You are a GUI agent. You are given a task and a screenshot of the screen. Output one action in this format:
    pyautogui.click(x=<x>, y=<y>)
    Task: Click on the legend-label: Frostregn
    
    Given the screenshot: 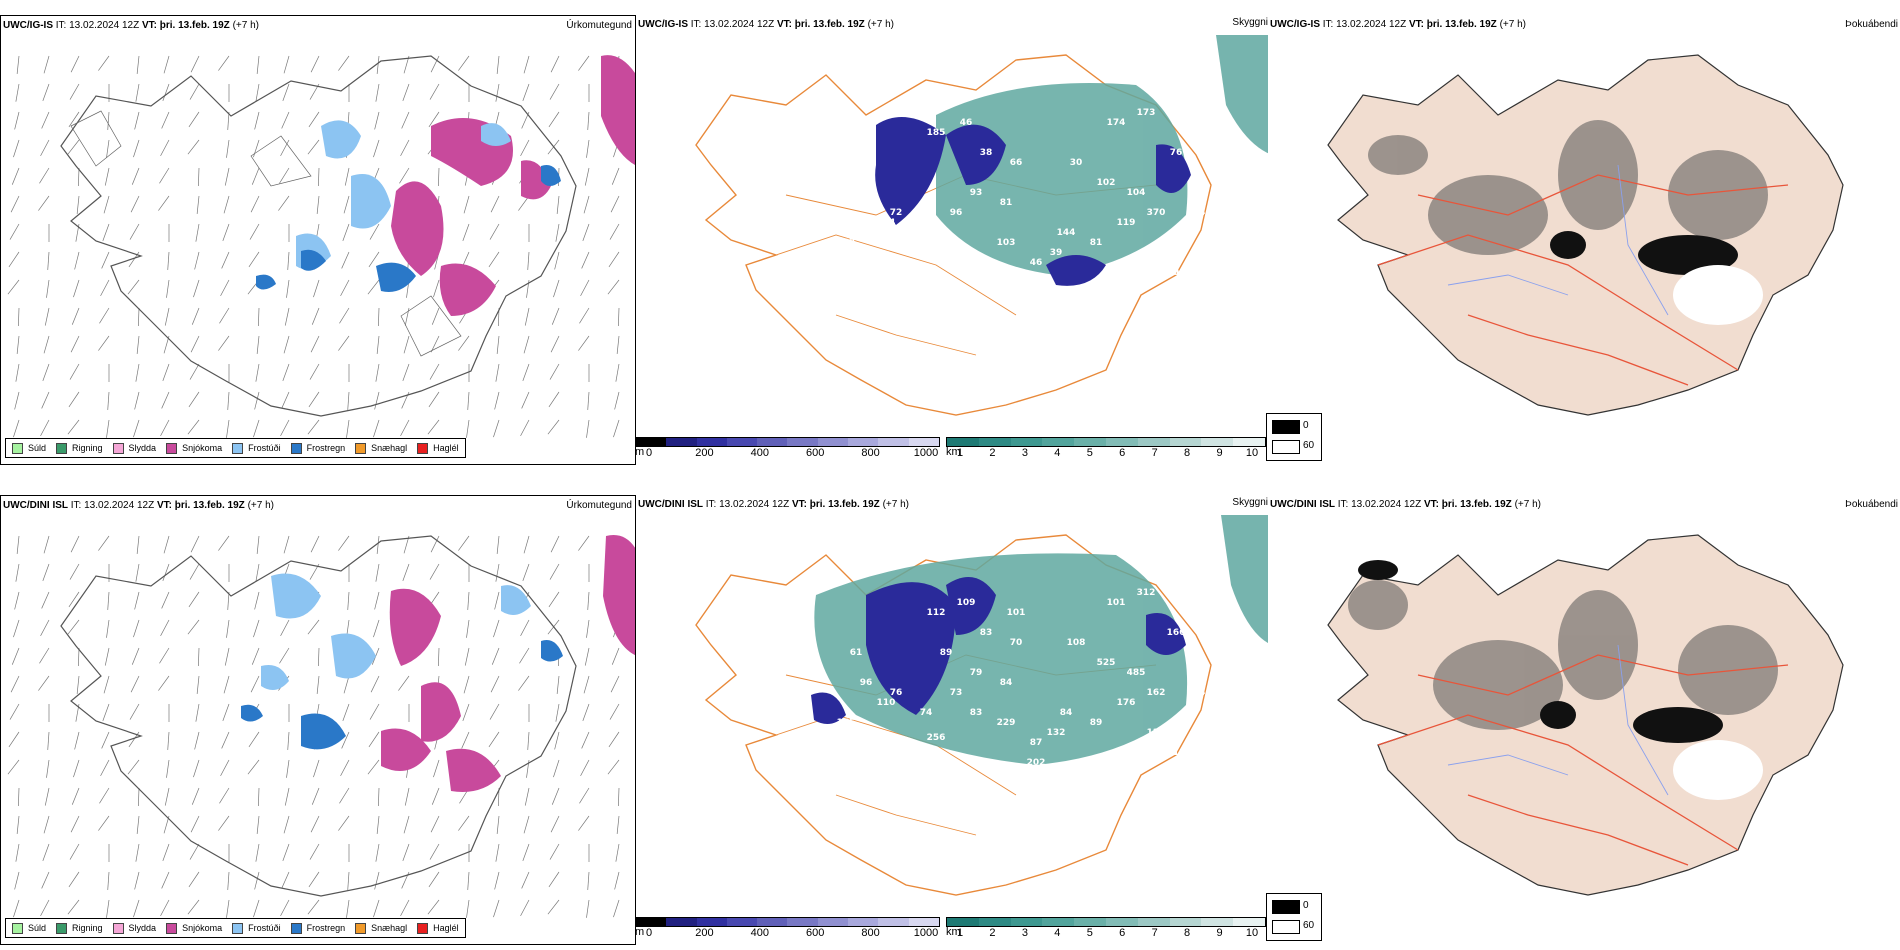 What is the action you would take?
    pyautogui.click(x=326, y=448)
    